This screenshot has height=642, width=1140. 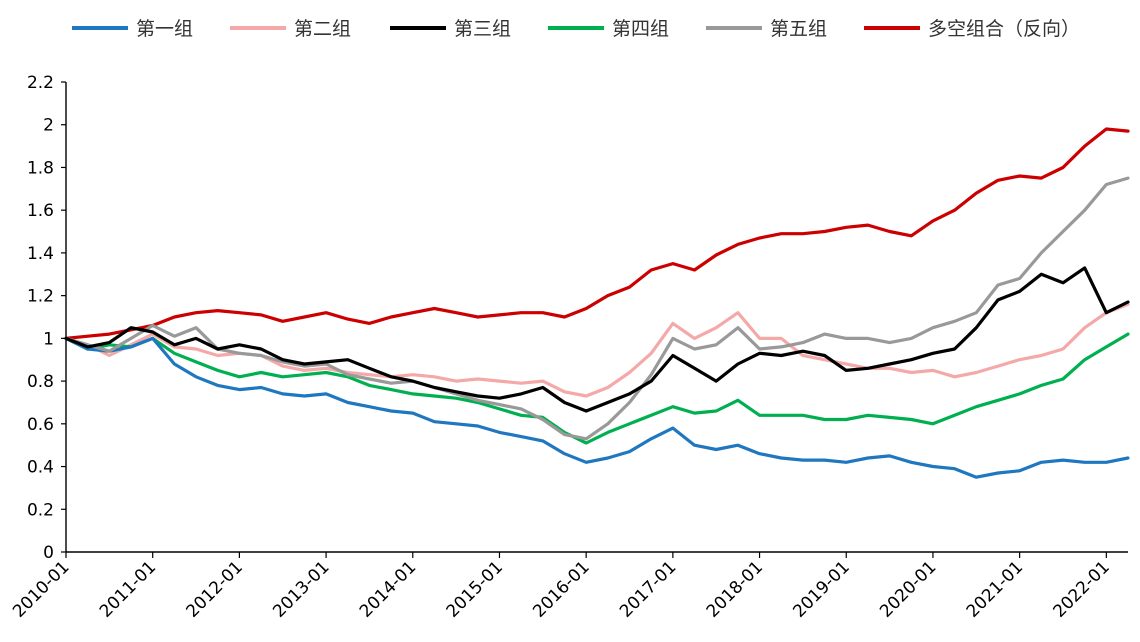 What do you see at coordinates (640, 29) in the screenshot?
I see `legend-label: 第四组` at bounding box center [640, 29].